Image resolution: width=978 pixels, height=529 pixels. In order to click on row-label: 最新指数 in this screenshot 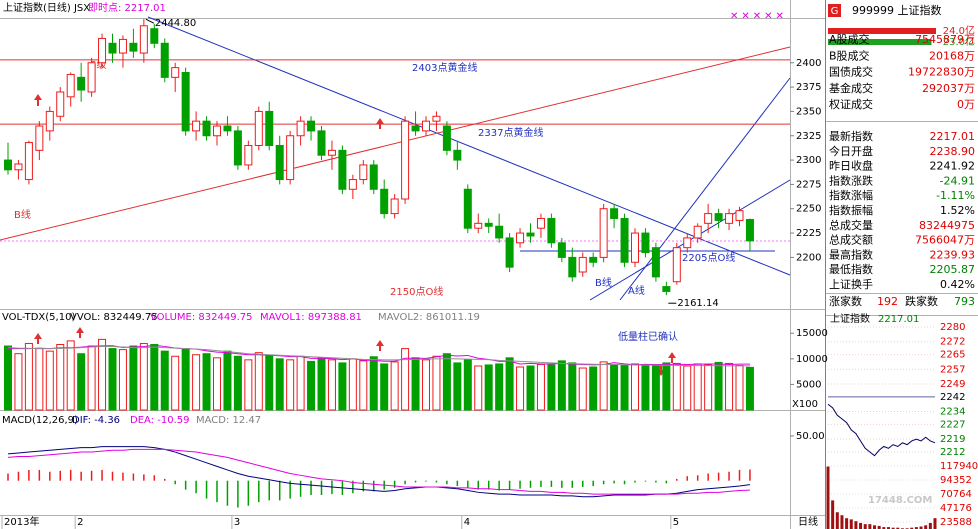, I will do `click(851, 136)`.